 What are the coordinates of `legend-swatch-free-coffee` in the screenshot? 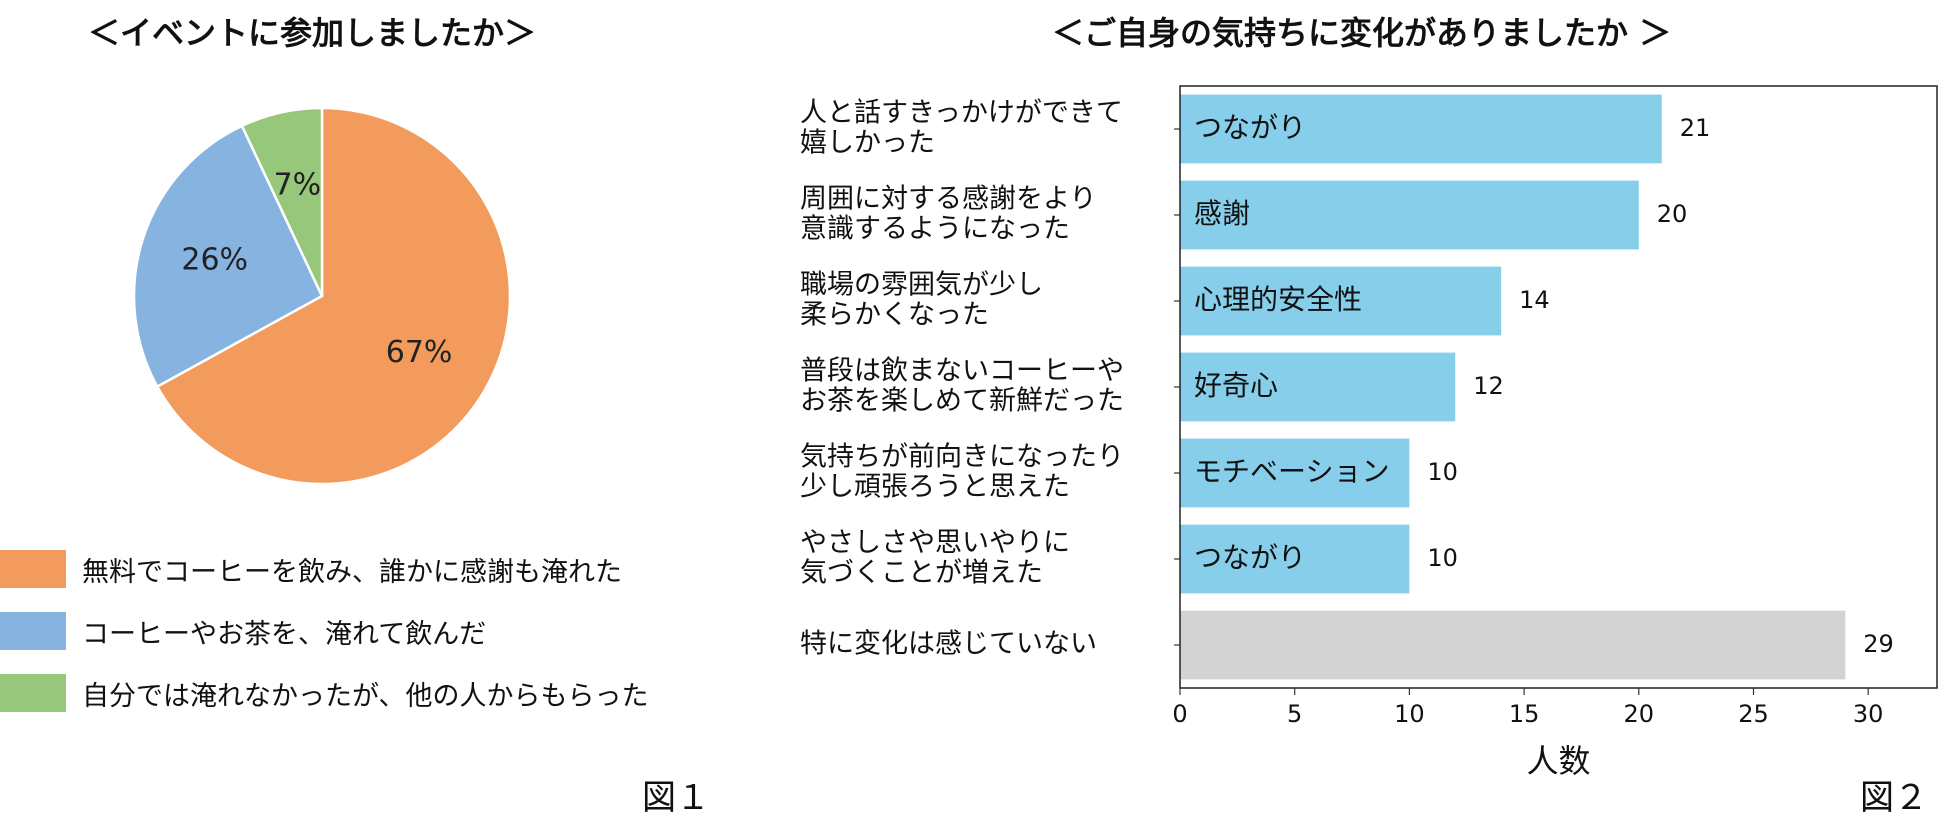 It's located at (33, 569).